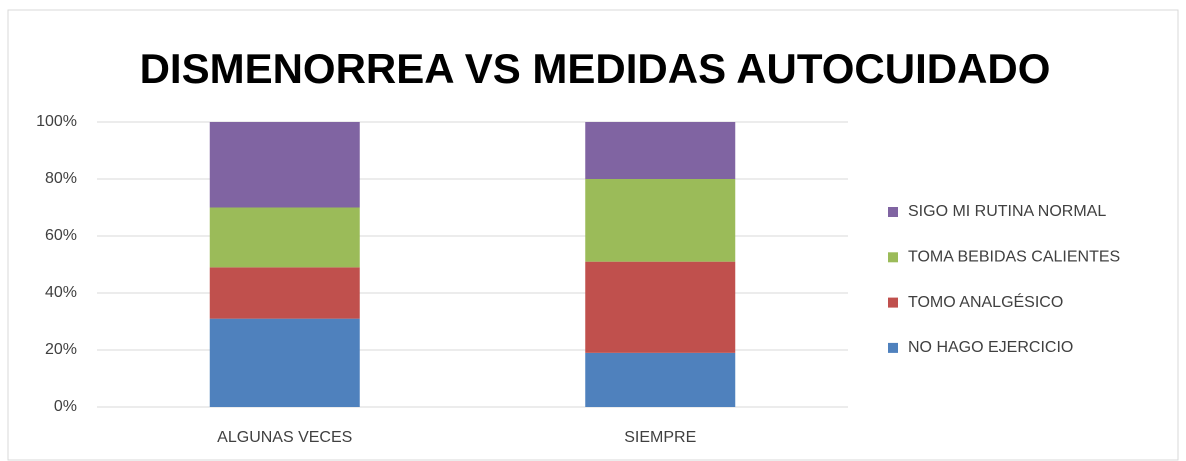  What do you see at coordinates (985, 301) in the screenshot?
I see `legend-label: TOMO ANALGÉSICO` at bounding box center [985, 301].